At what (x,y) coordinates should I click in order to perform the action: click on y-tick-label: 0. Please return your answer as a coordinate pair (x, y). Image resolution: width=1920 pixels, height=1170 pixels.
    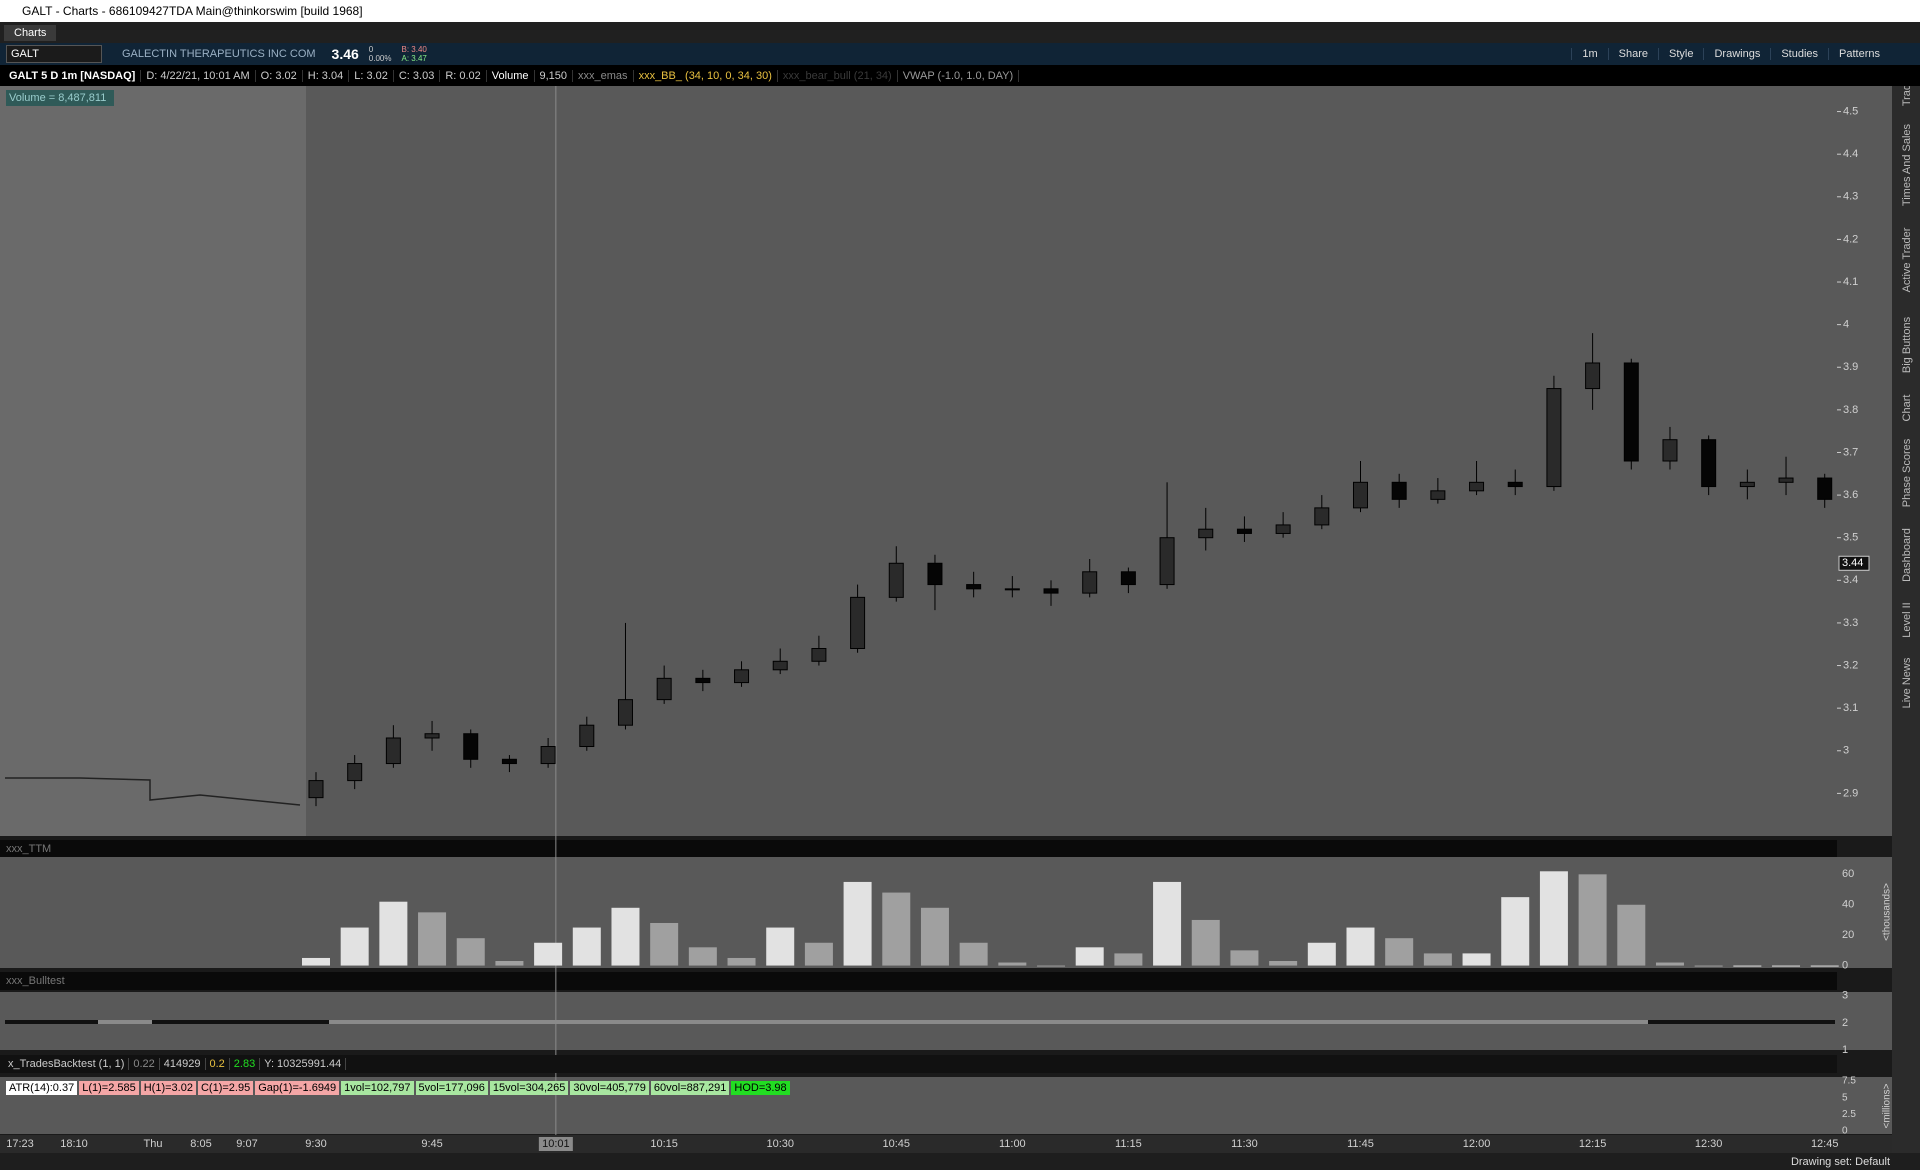
    Looking at the image, I should click on (1845, 965).